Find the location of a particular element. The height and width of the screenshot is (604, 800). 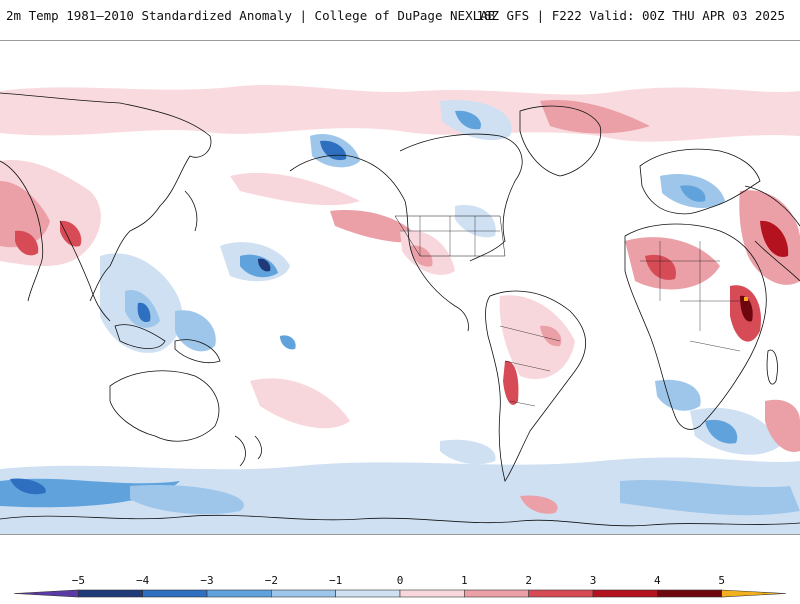

colorbar-tick-label: 2 is located at coordinates (528, 580).